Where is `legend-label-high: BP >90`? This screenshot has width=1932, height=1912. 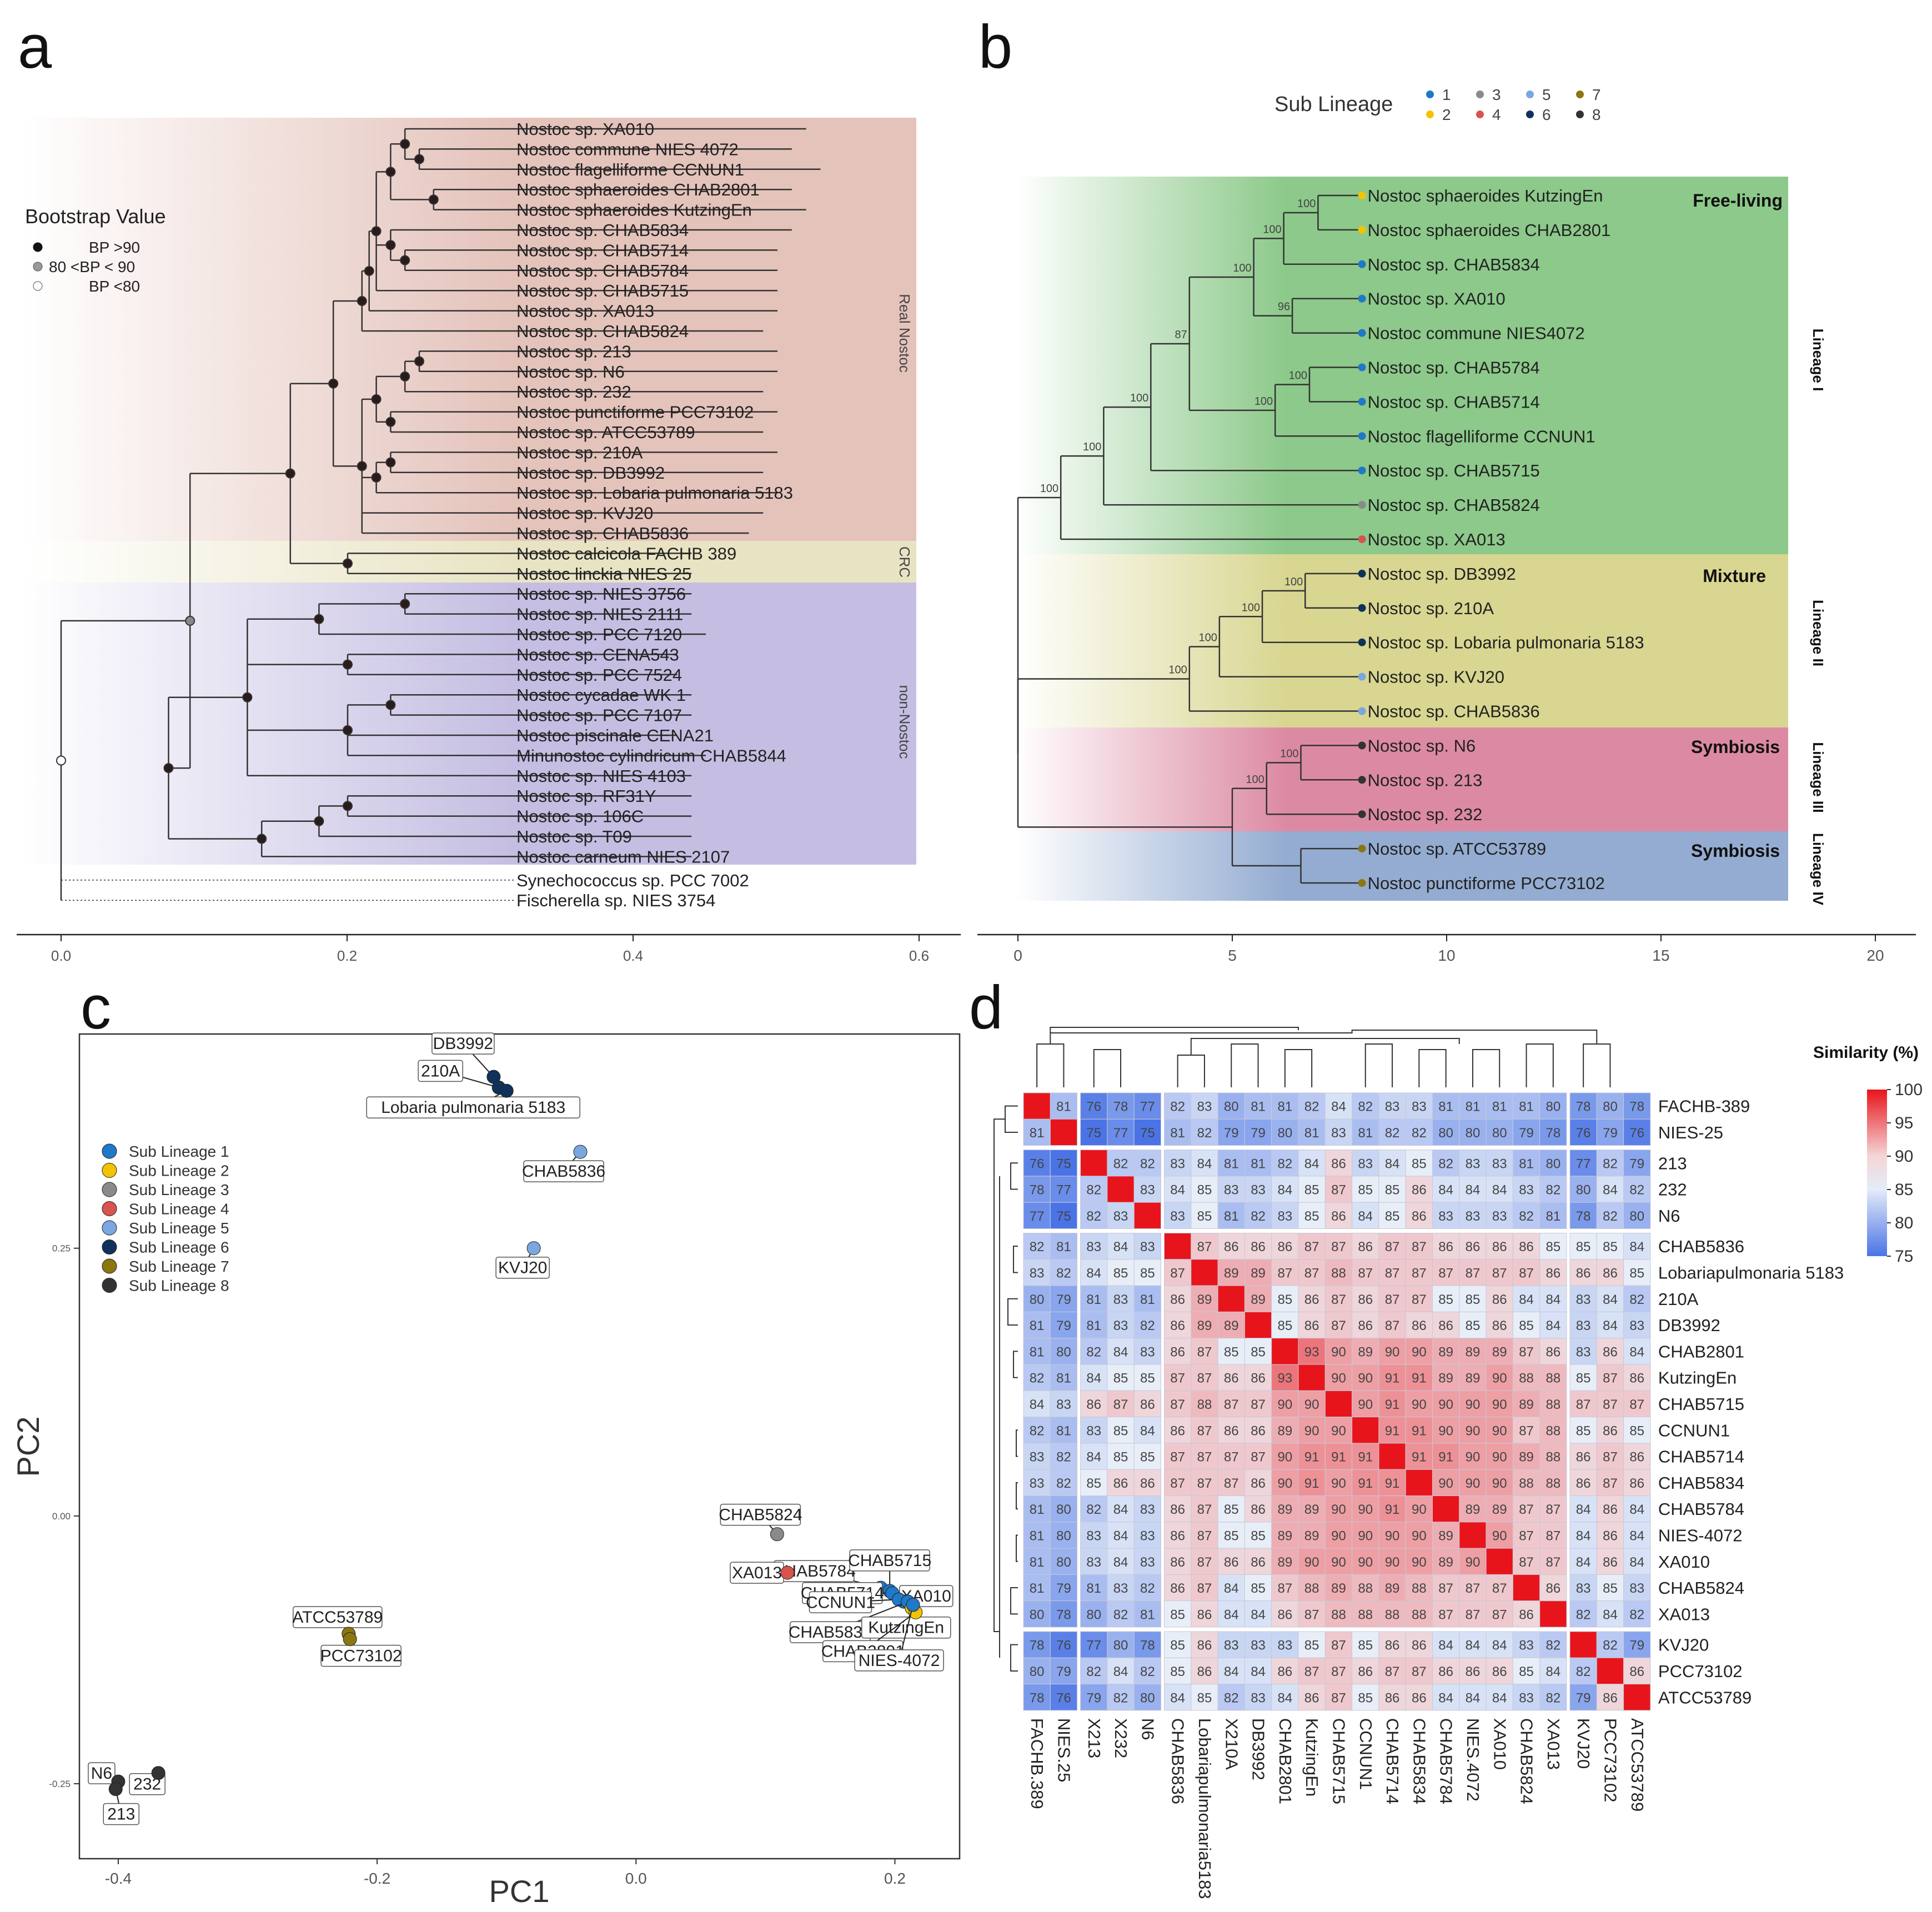
legend-label-high: BP >90 is located at coordinates (114, 247).